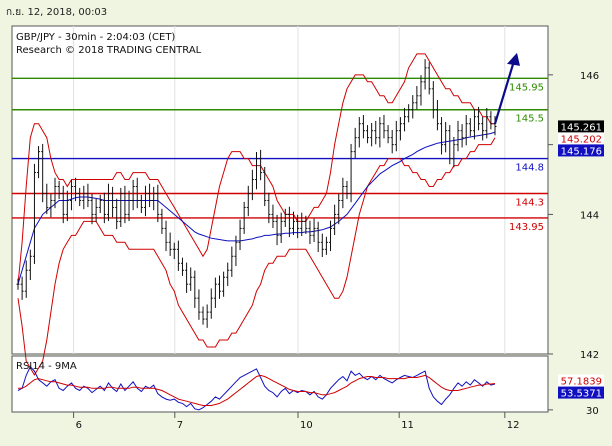  I want to click on rsi-badge: 57.1839, so click(581, 382).